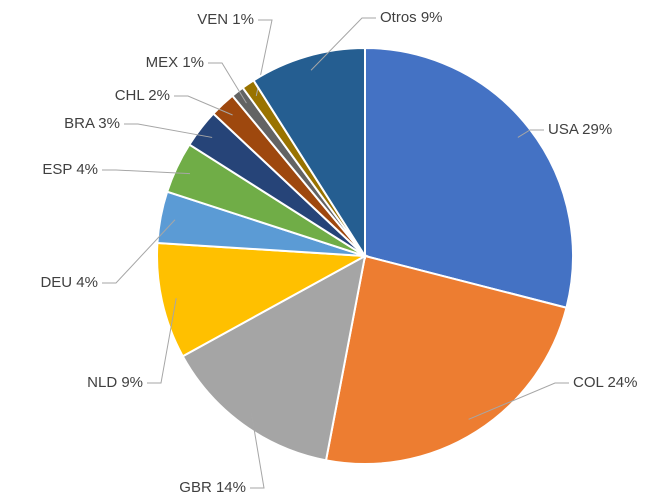  I want to click on data-label: Otros 9%, so click(411, 17).